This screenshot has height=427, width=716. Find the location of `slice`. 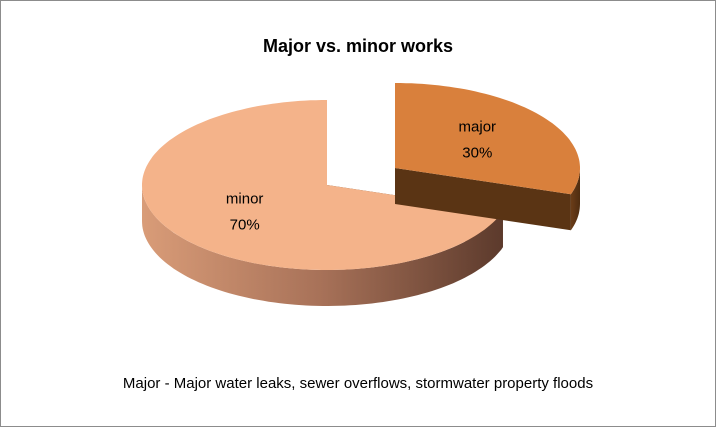

slice is located at coordinates (487, 139).